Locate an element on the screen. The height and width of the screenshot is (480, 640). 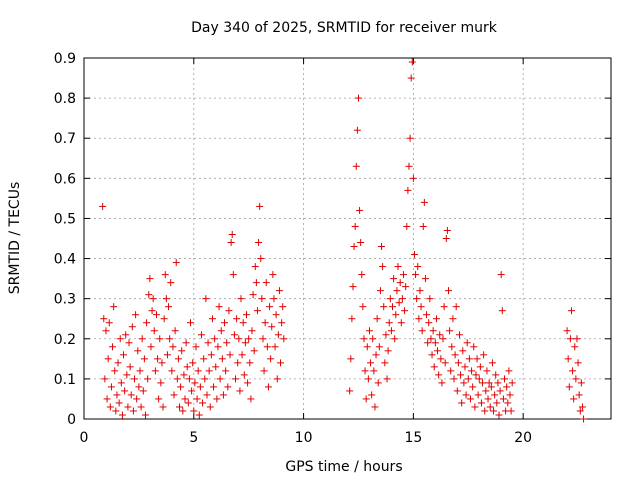
x-tick-label: 20 is located at coordinates (523, 438).